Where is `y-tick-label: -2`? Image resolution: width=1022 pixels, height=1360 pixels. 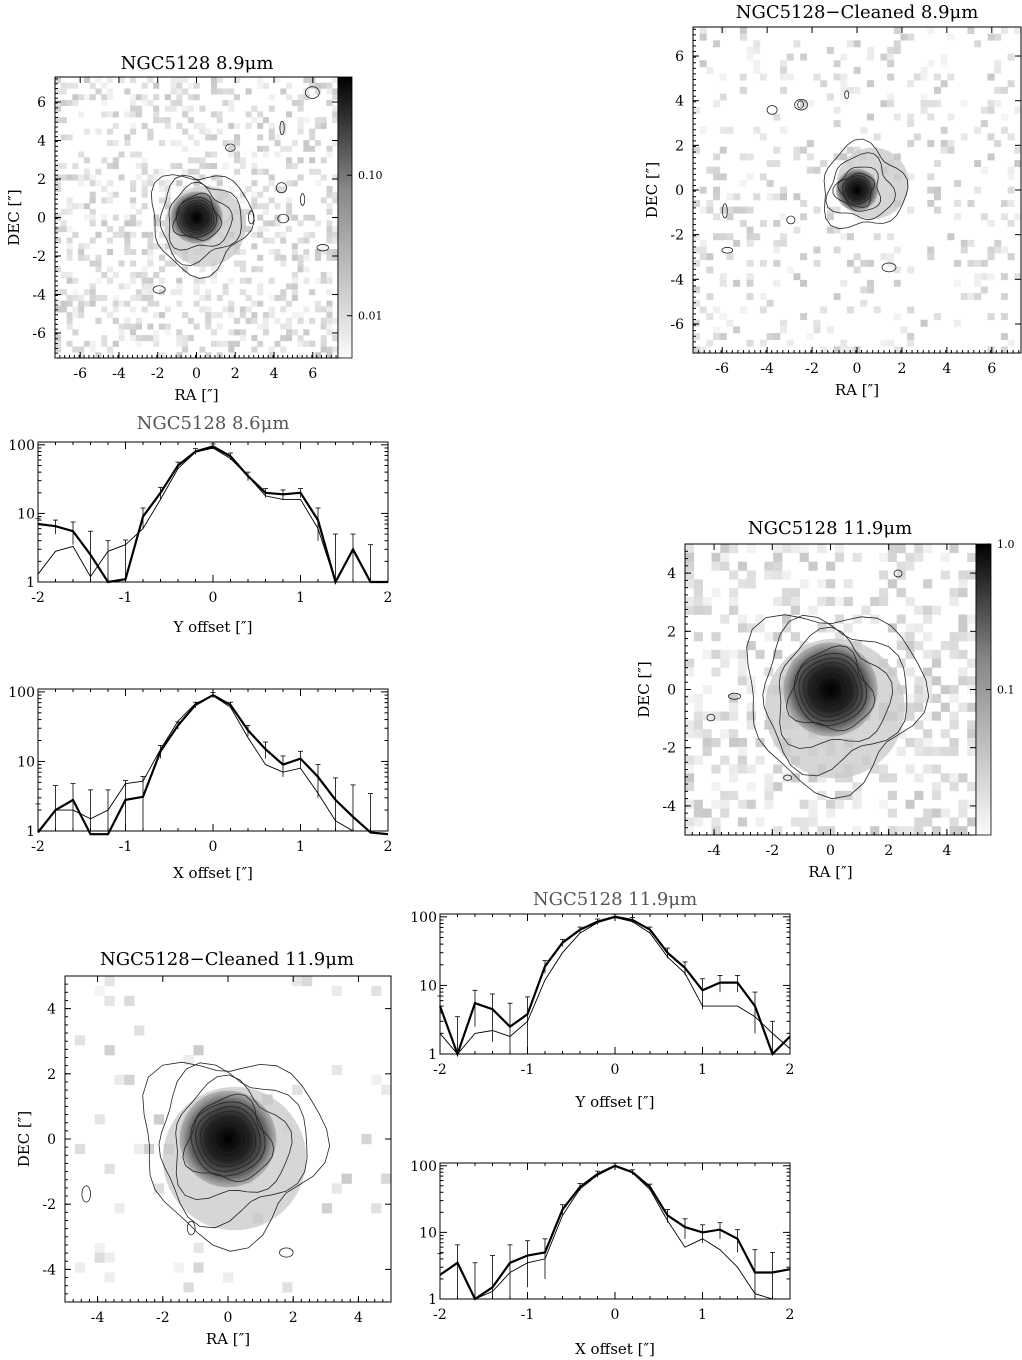
y-tick-label: -2 is located at coordinates (677, 236).